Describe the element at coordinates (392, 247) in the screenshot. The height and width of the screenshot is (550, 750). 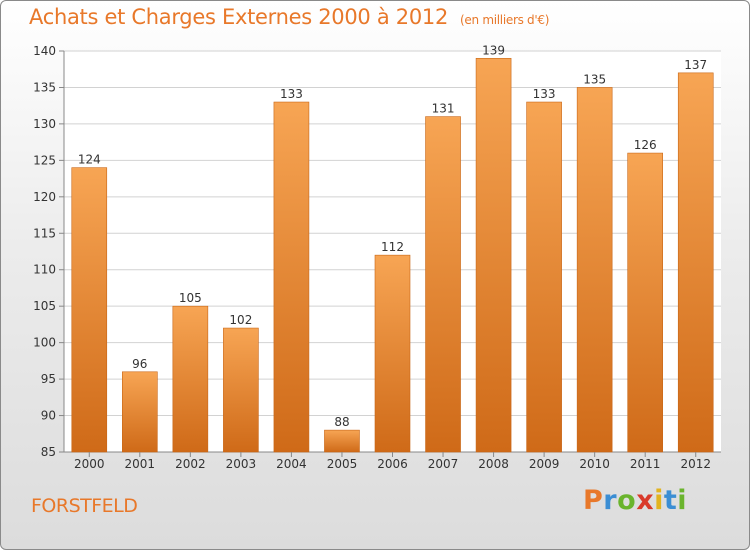
I see `value-label: 112` at that location.